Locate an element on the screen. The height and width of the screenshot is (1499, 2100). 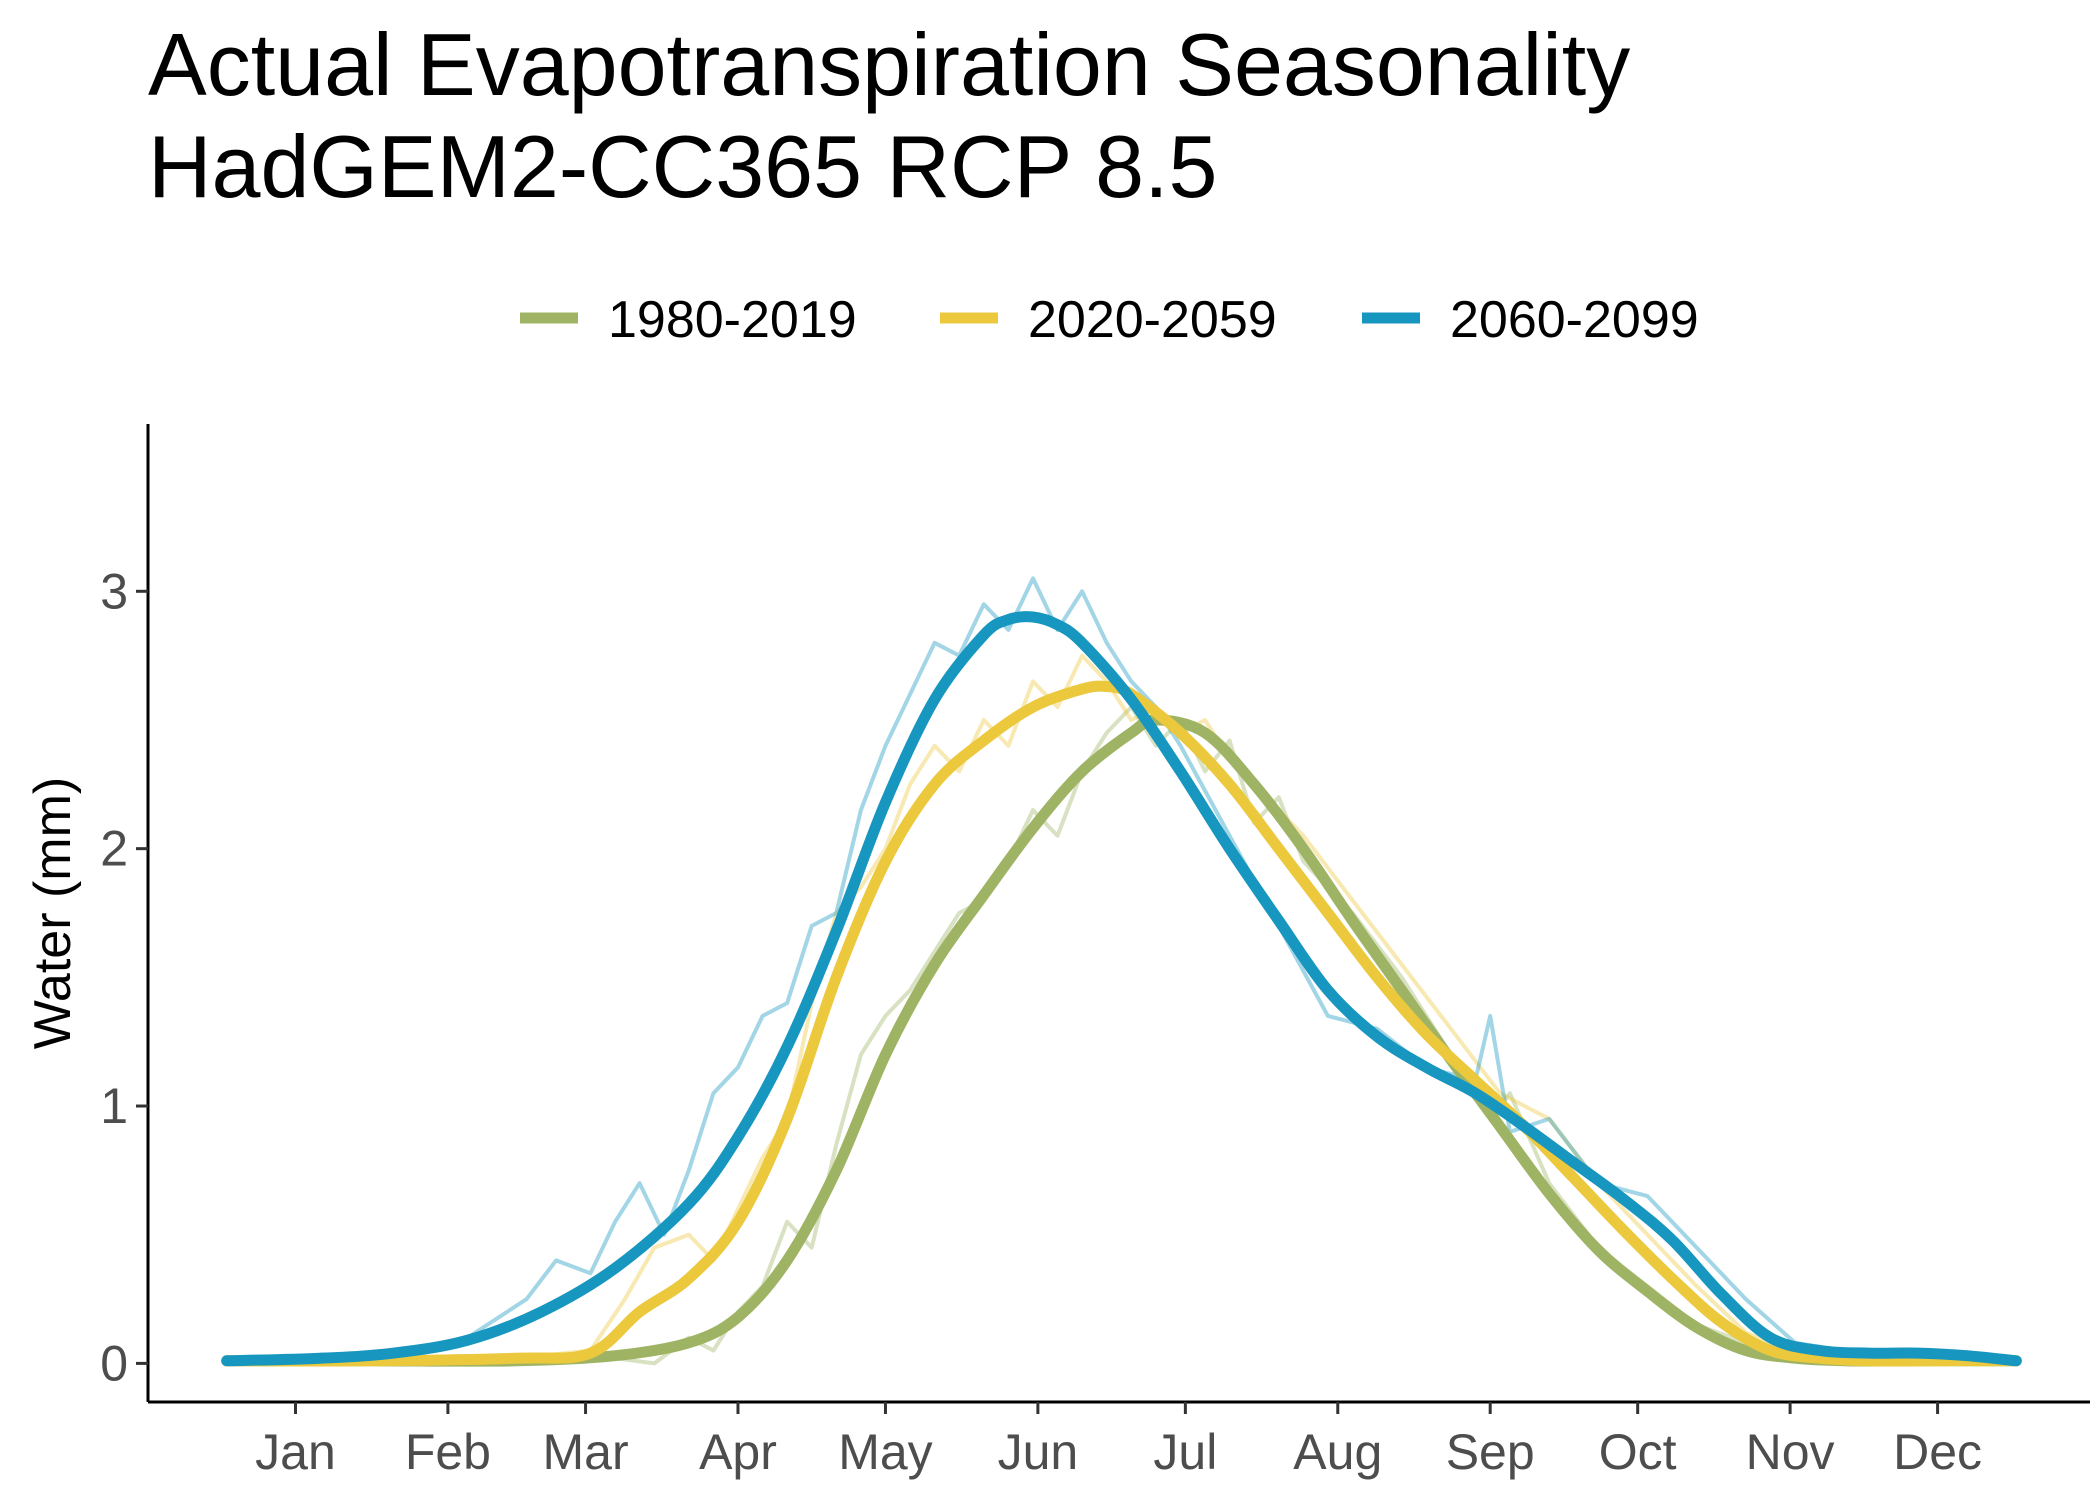
chart-title-line1: Actual Evapotranspiration Seasonality is located at coordinates (889, 64).